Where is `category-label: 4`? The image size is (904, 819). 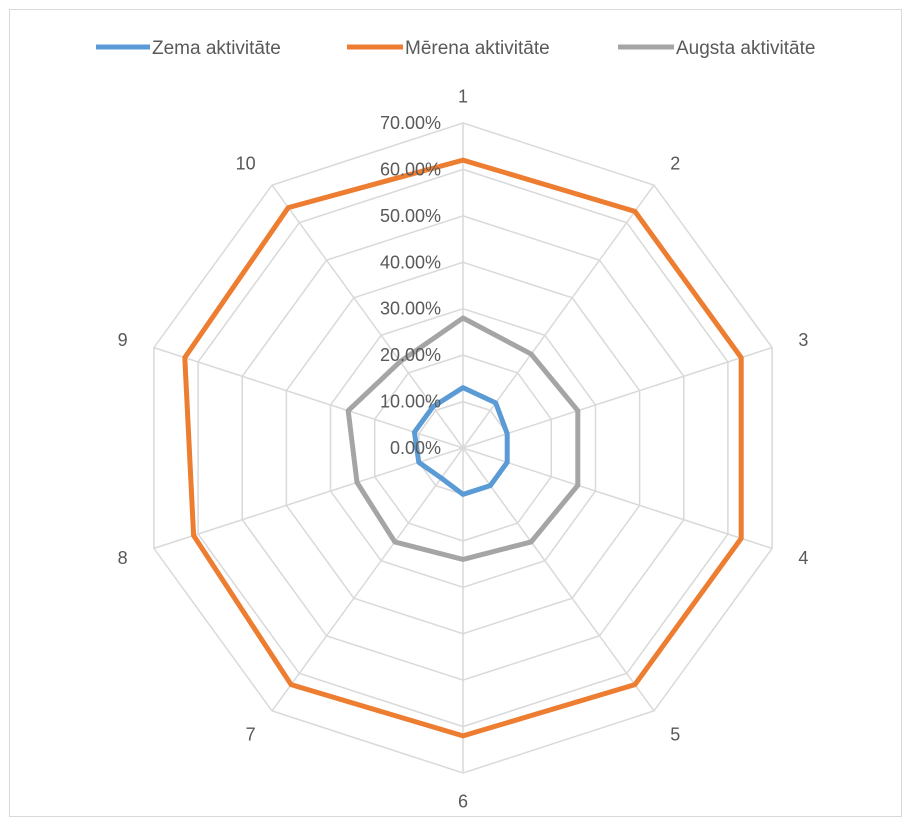
category-label: 4 is located at coordinates (803, 558).